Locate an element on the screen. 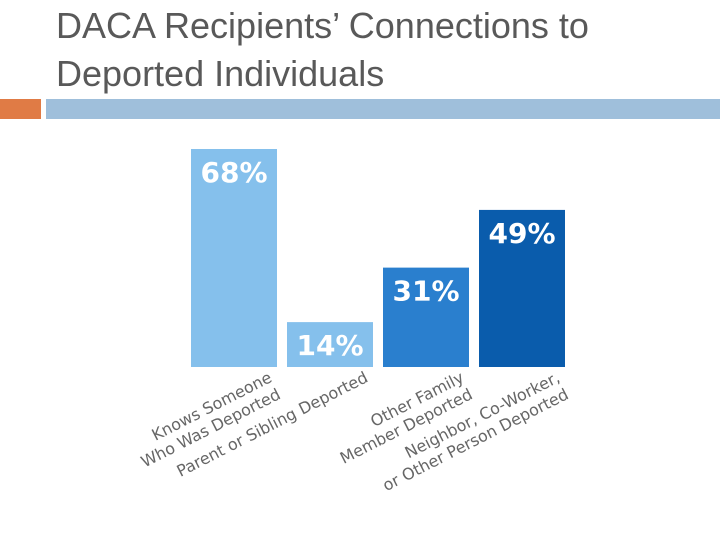 Image resolution: width=720 pixels, height=540 pixels. bar-value-label-1: 68% is located at coordinates (233, 172).